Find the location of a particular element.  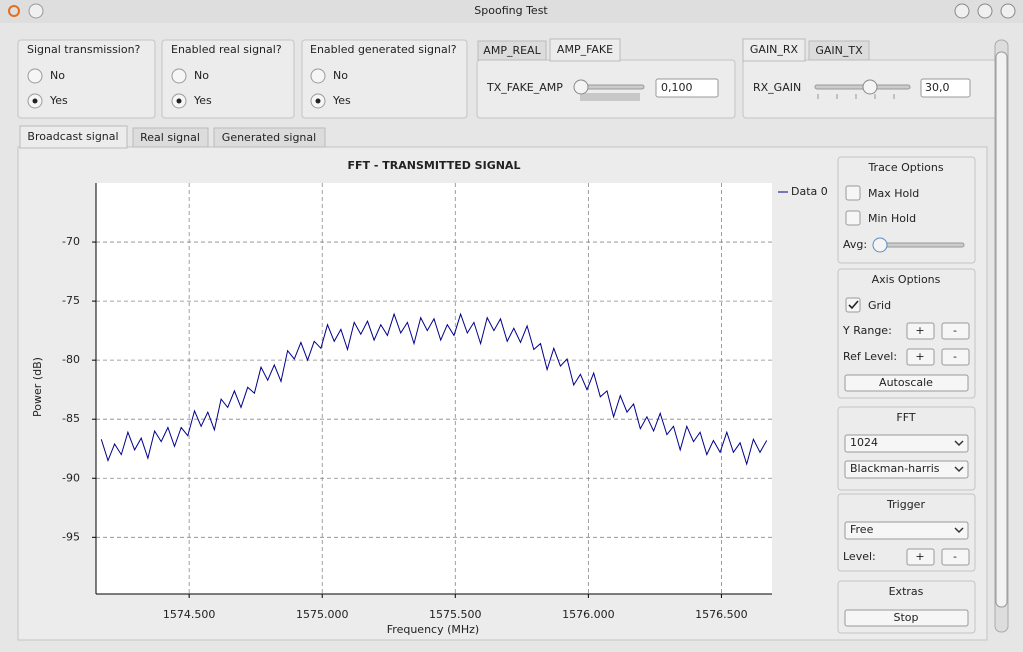

checkbox-label: Max Hold is located at coordinates (893, 193).